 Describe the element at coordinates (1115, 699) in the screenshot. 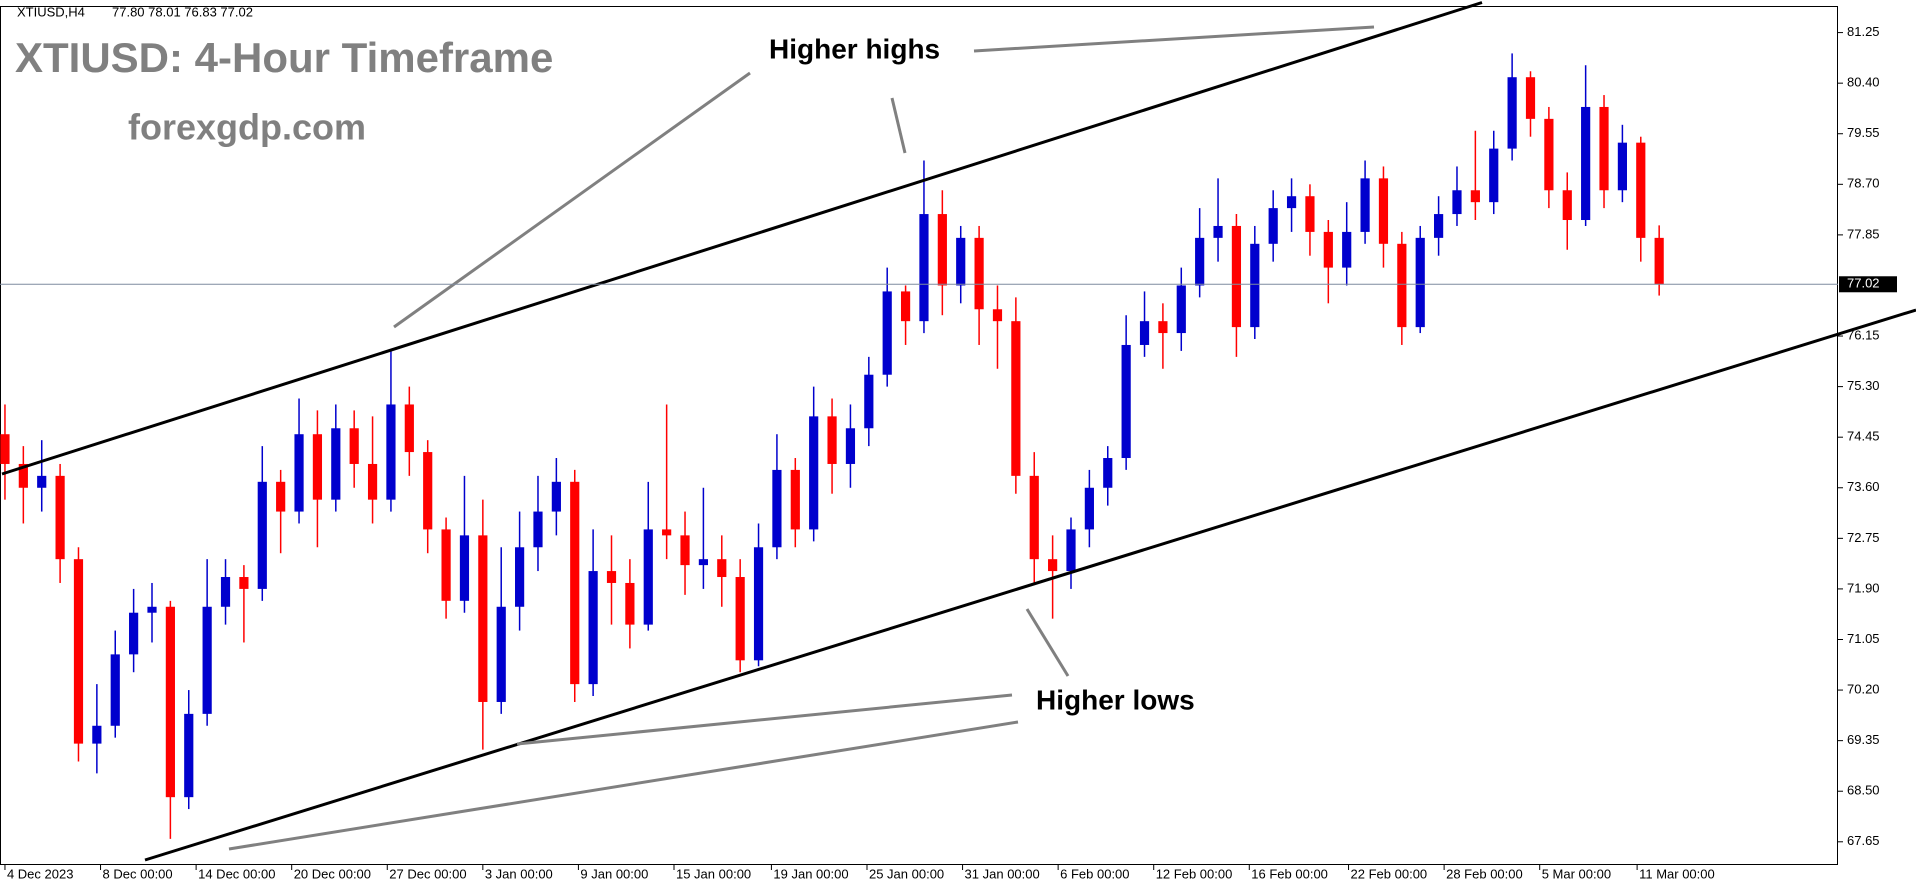

I see `annotation: Higher lows` at that location.